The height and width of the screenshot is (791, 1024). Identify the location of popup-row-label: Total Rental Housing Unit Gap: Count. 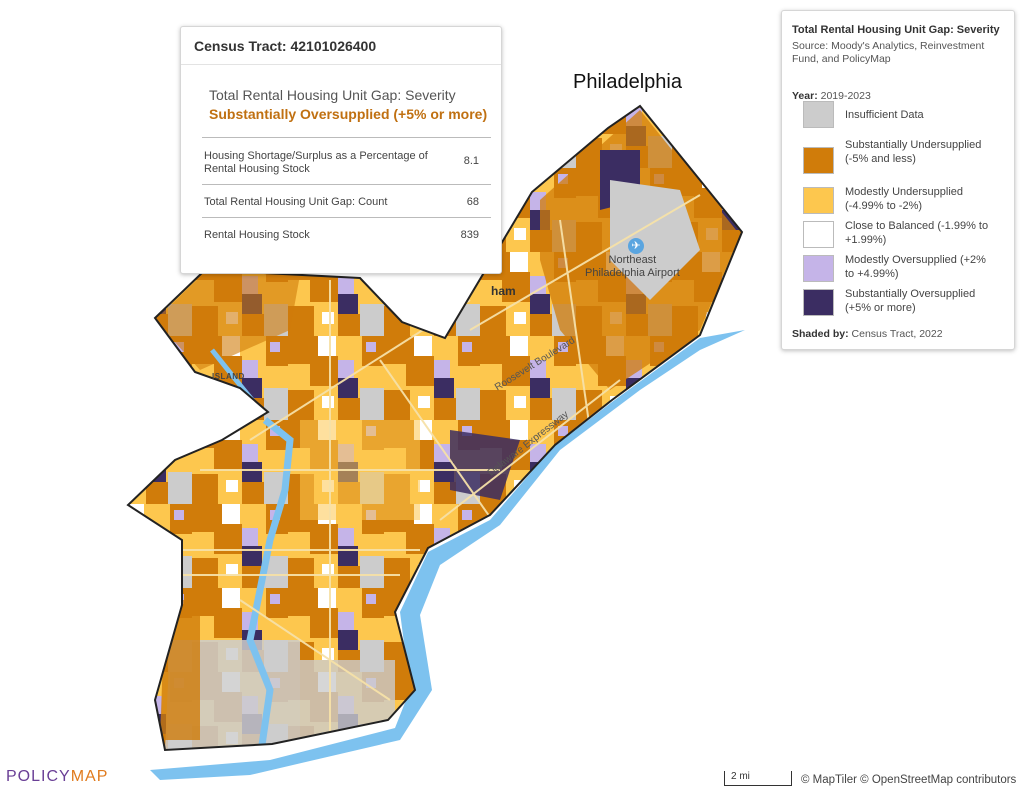
(296, 202).